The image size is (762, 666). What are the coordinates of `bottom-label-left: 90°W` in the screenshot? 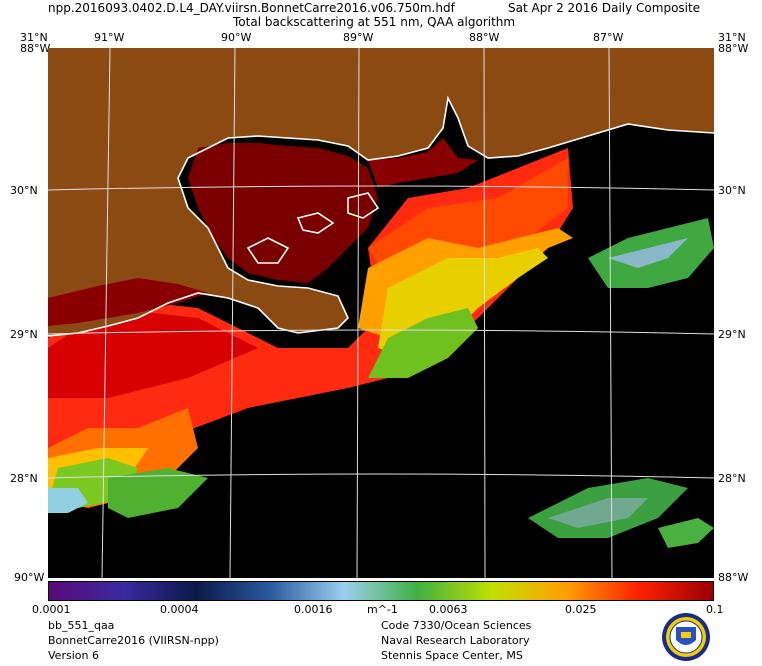 It's located at (29, 577).